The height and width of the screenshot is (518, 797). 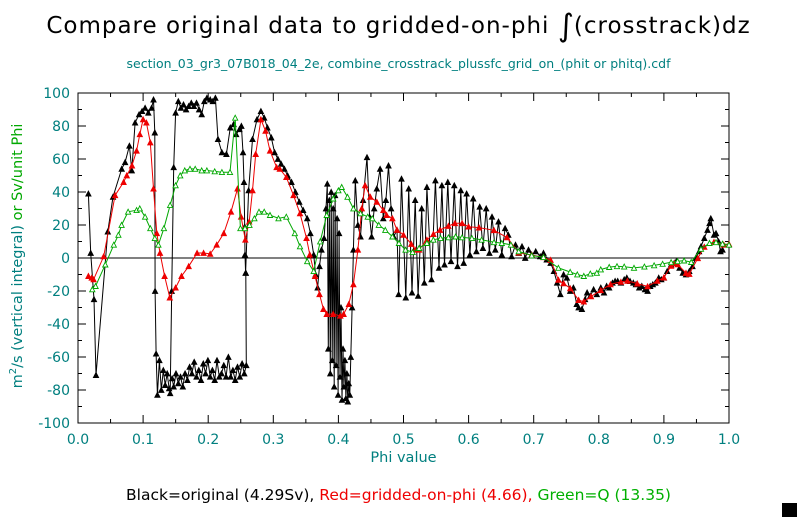 What do you see at coordinates (65, 259) in the screenshot?
I see `y-tick-label: 0` at bounding box center [65, 259].